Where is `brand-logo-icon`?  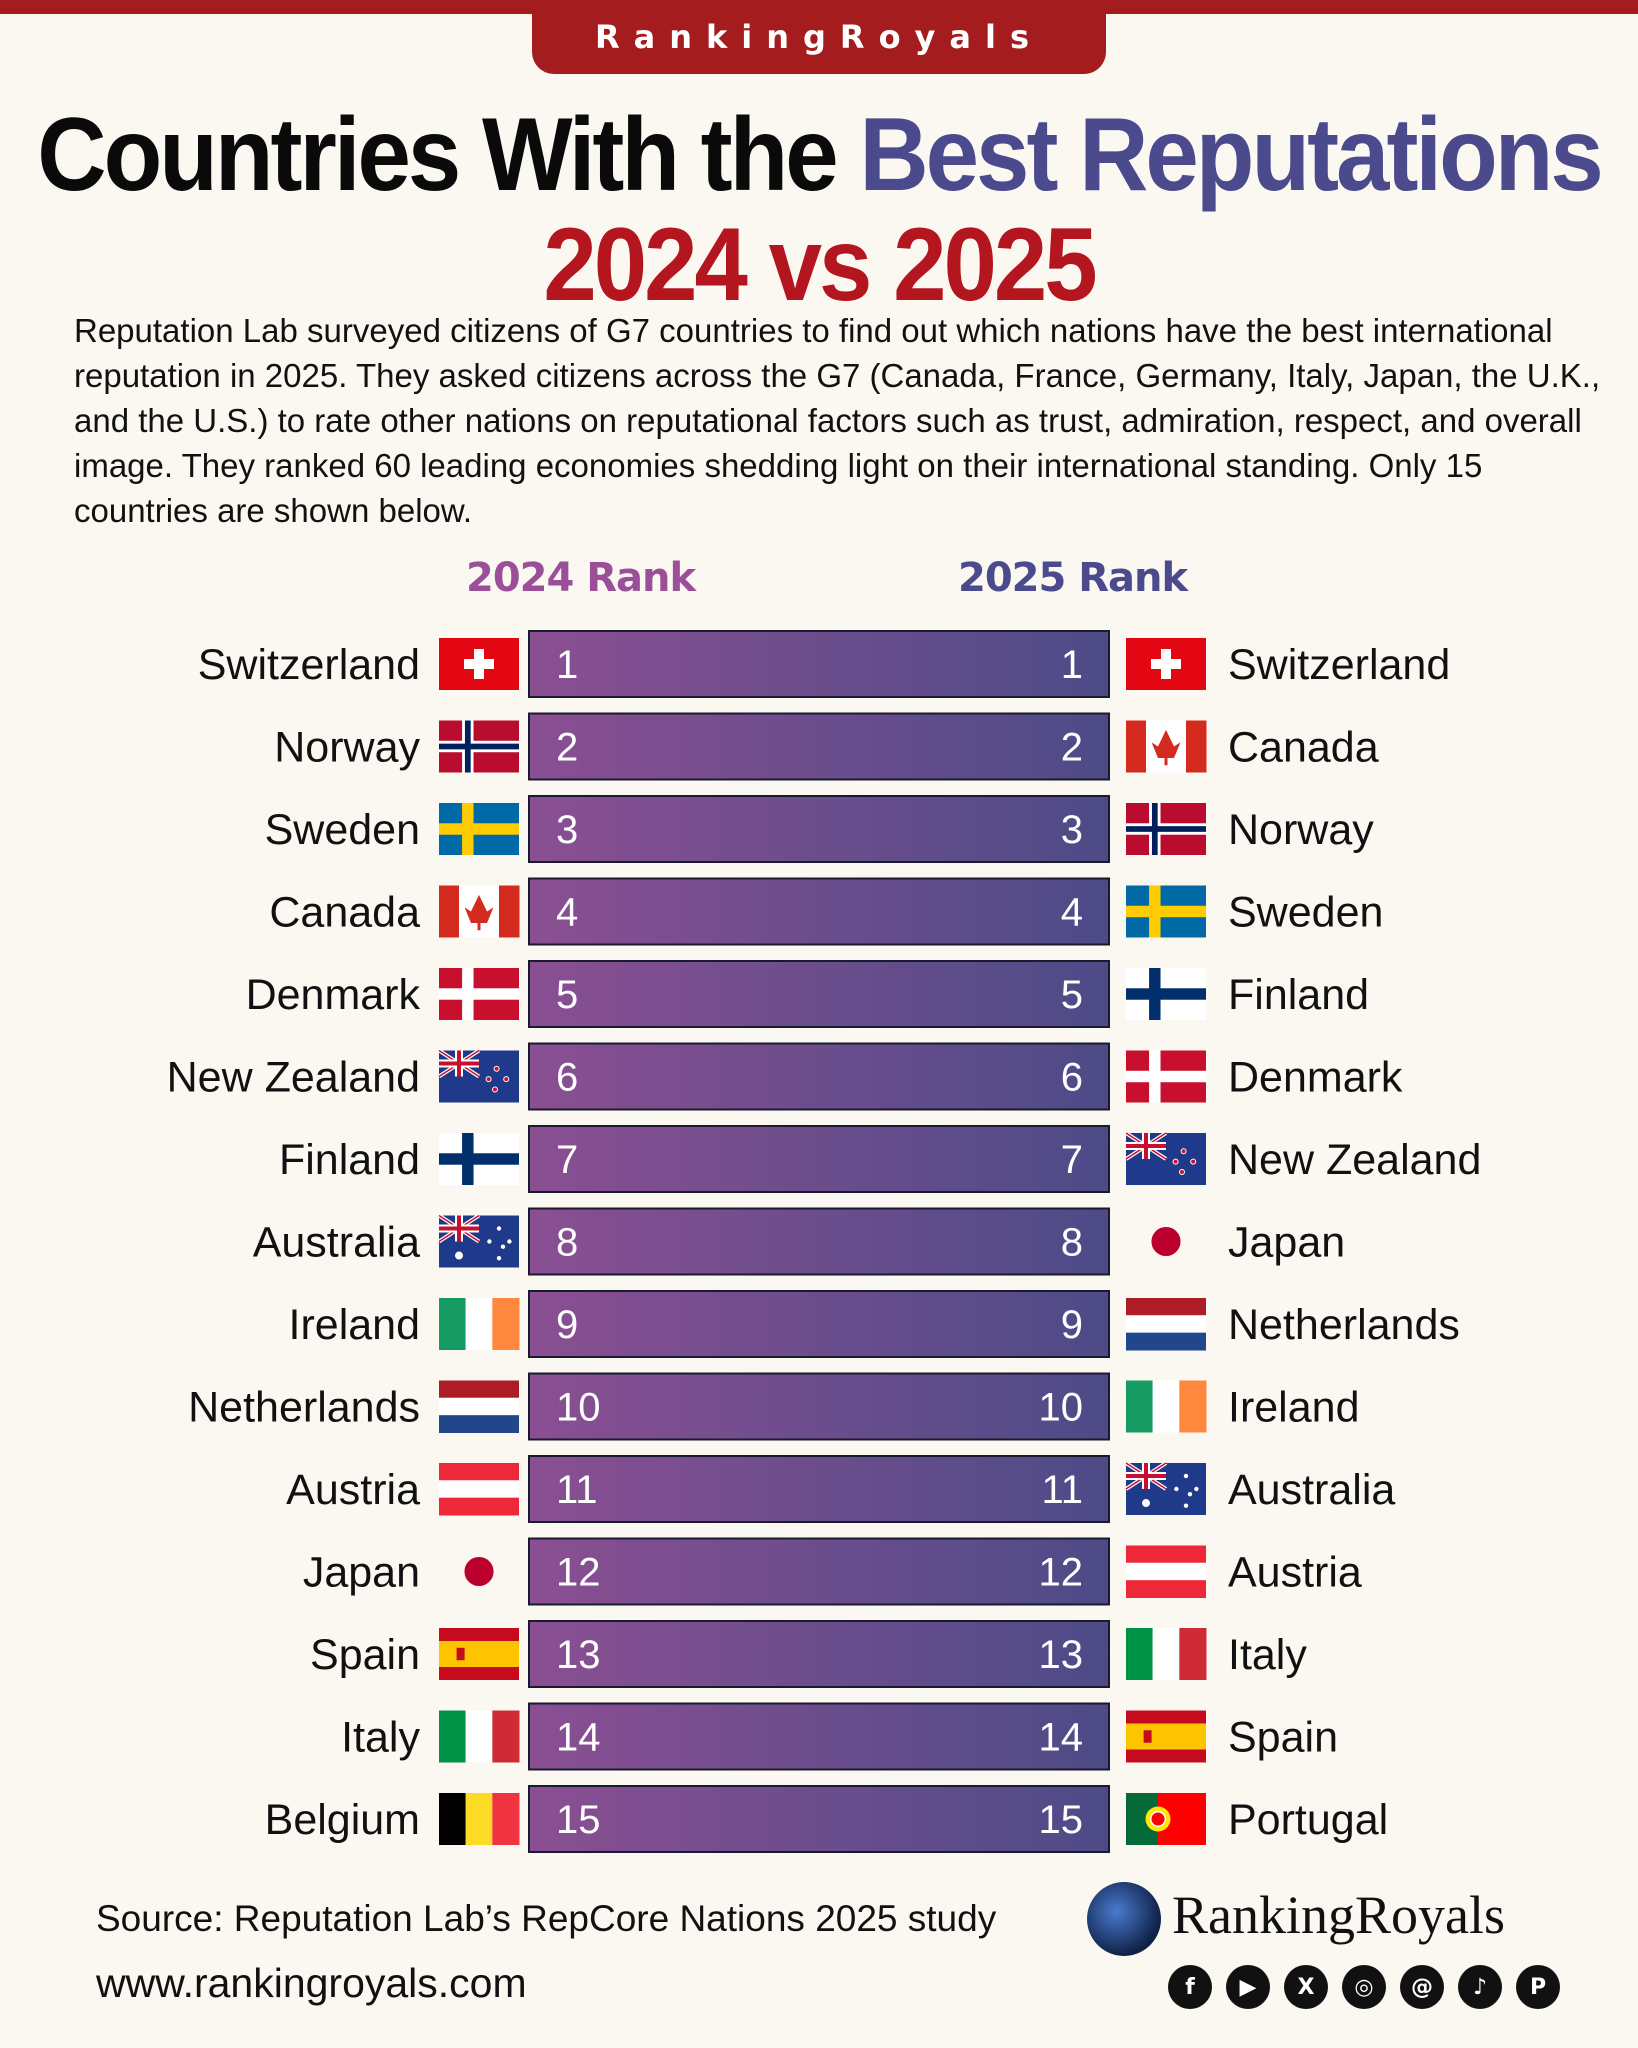
brand-logo-icon is located at coordinates (1124, 1919).